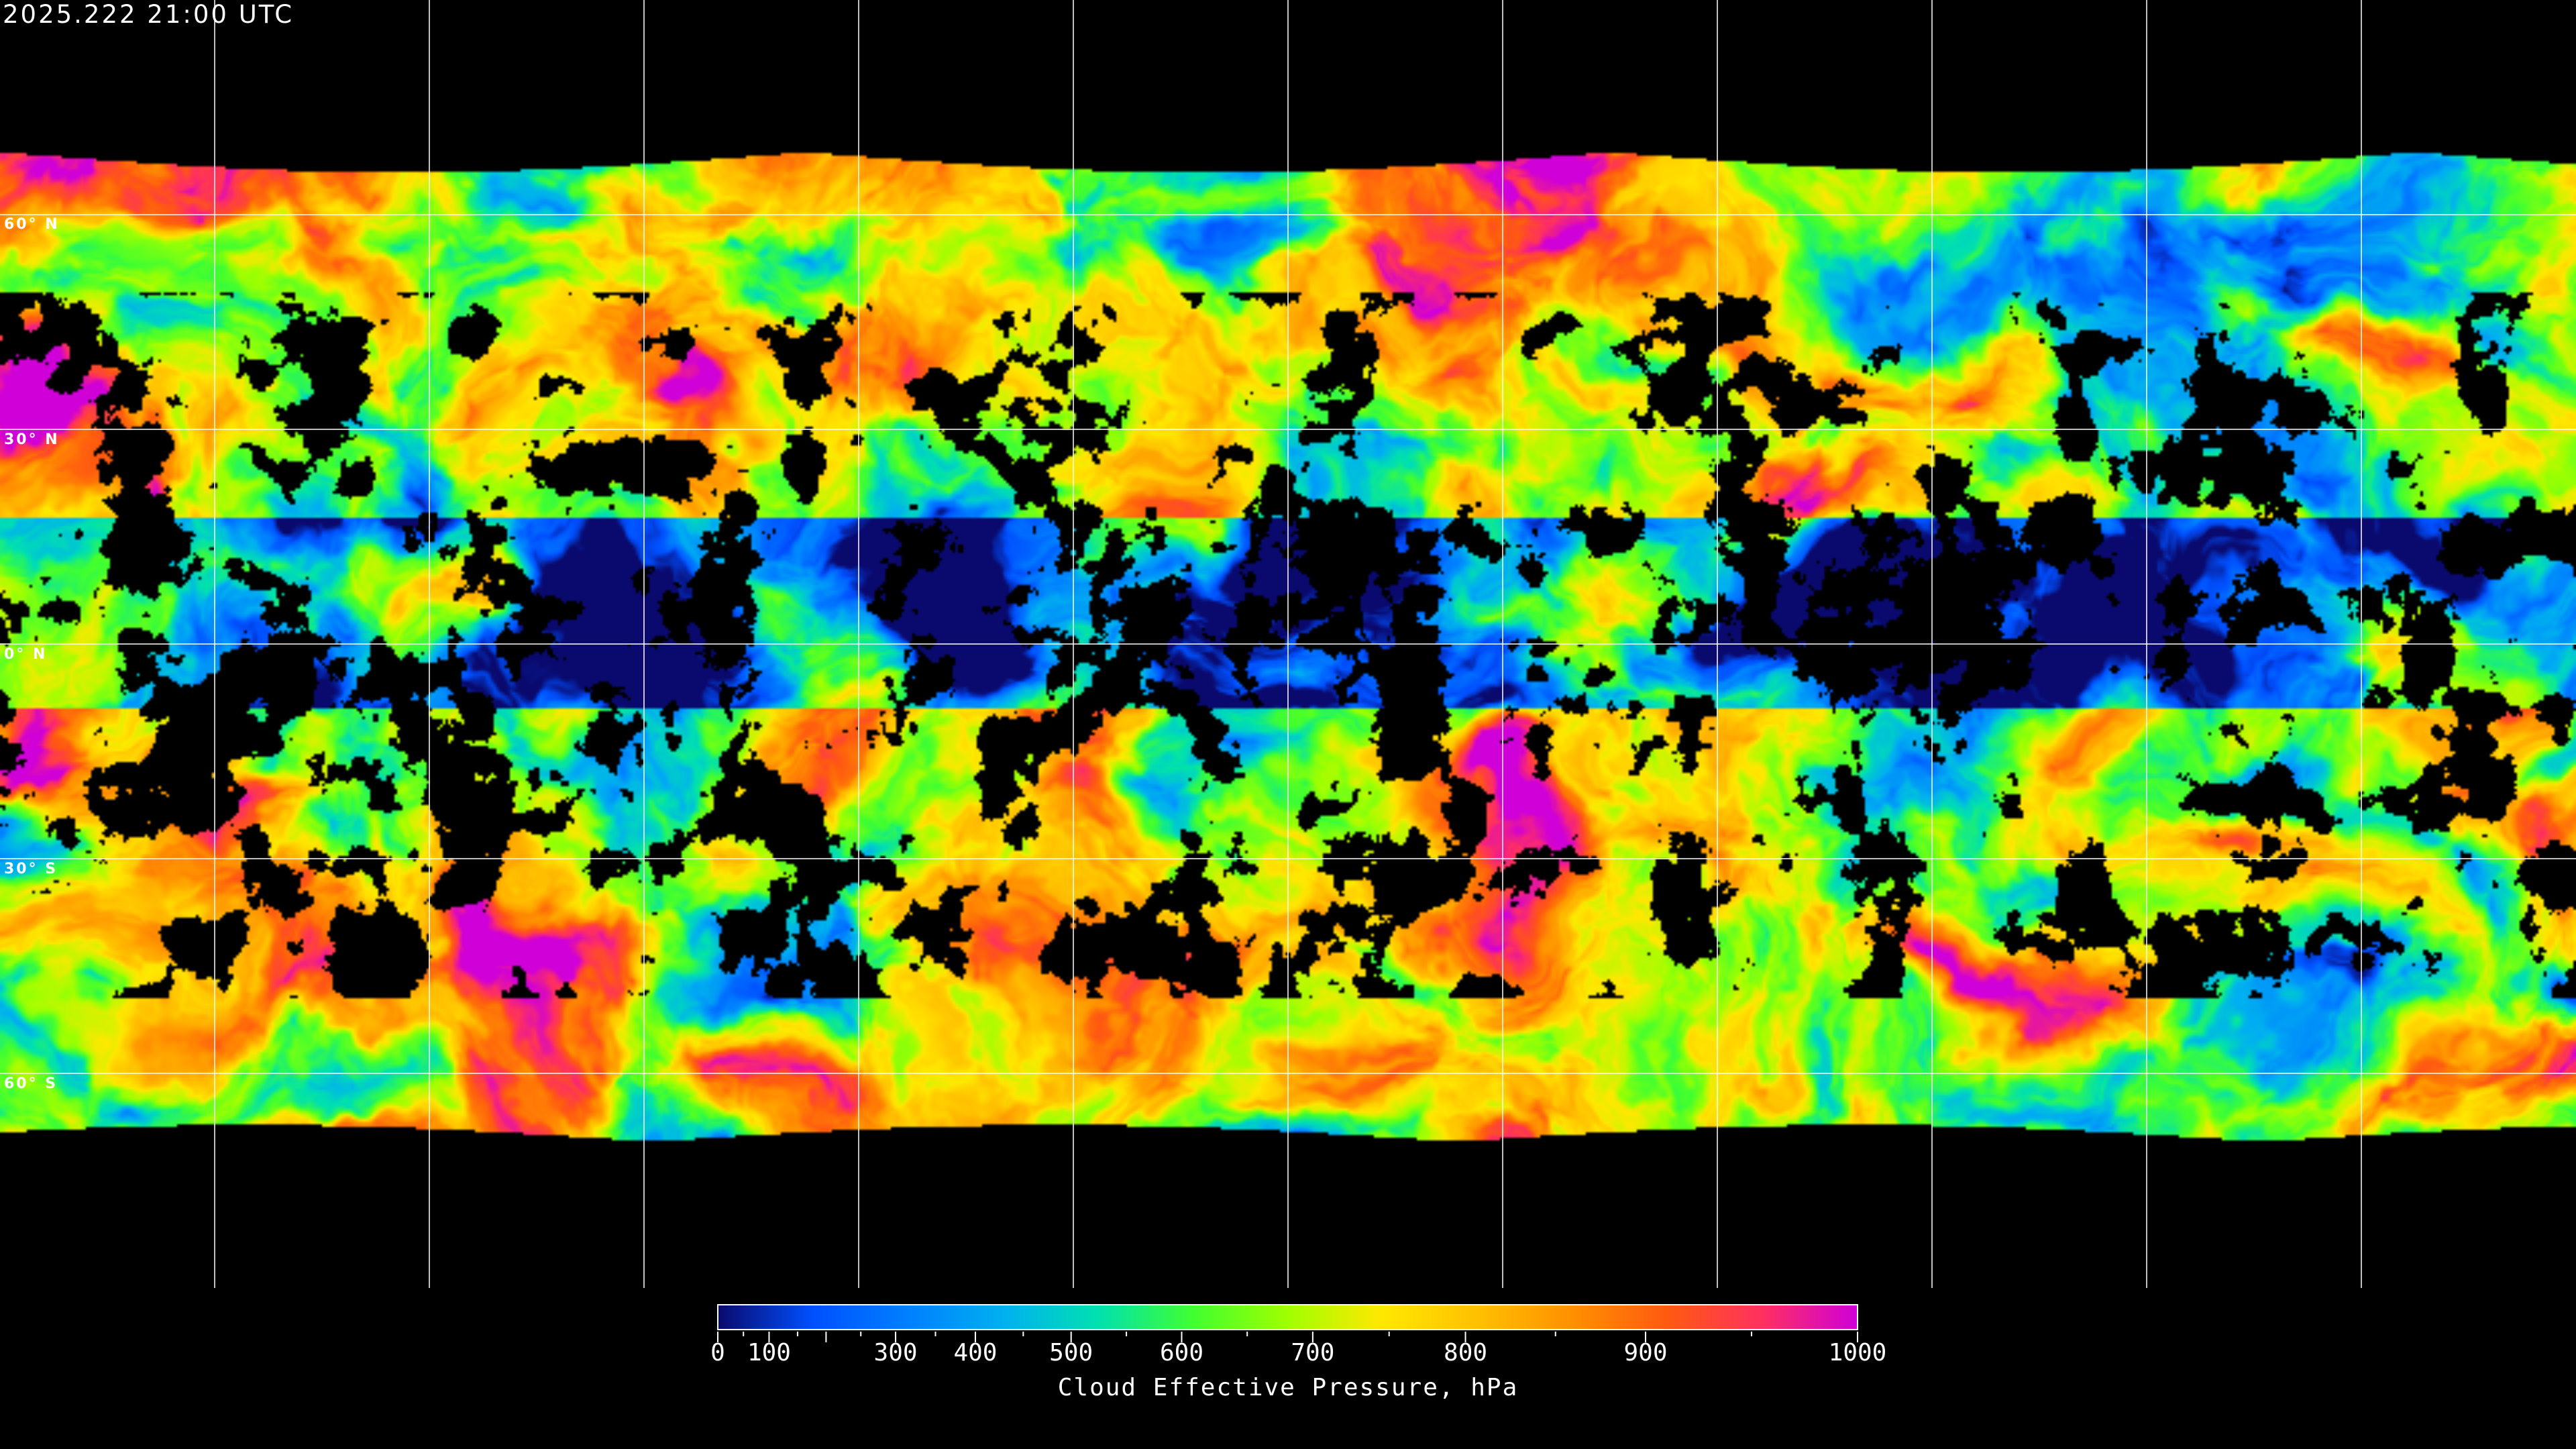  What do you see at coordinates (1466, 1352) in the screenshot?
I see `colorbar-tick-label: 800` at bounding box center [1466, 1352].